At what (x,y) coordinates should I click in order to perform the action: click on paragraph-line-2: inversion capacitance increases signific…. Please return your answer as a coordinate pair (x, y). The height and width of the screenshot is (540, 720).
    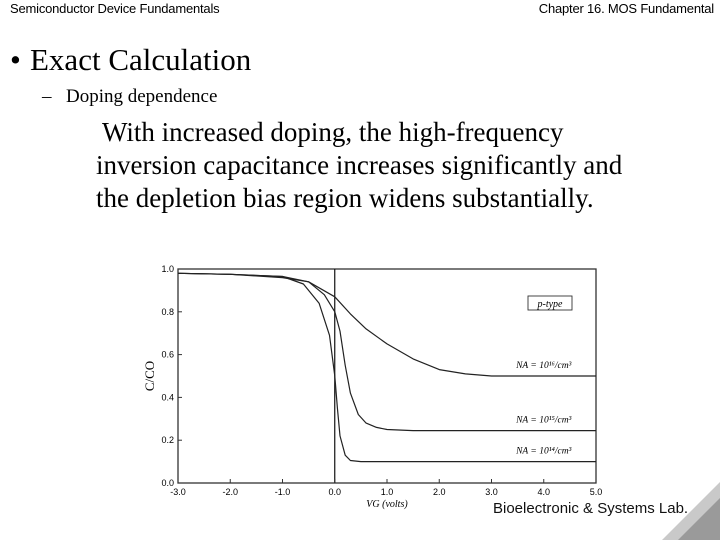
    Looking at the image, I should click on (359, 165).